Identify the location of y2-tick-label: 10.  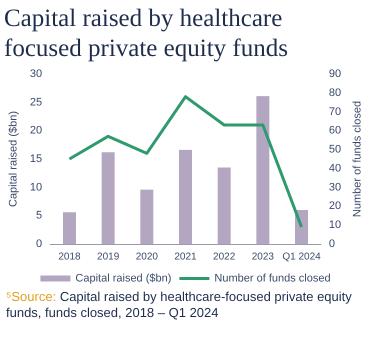
(335, 225).